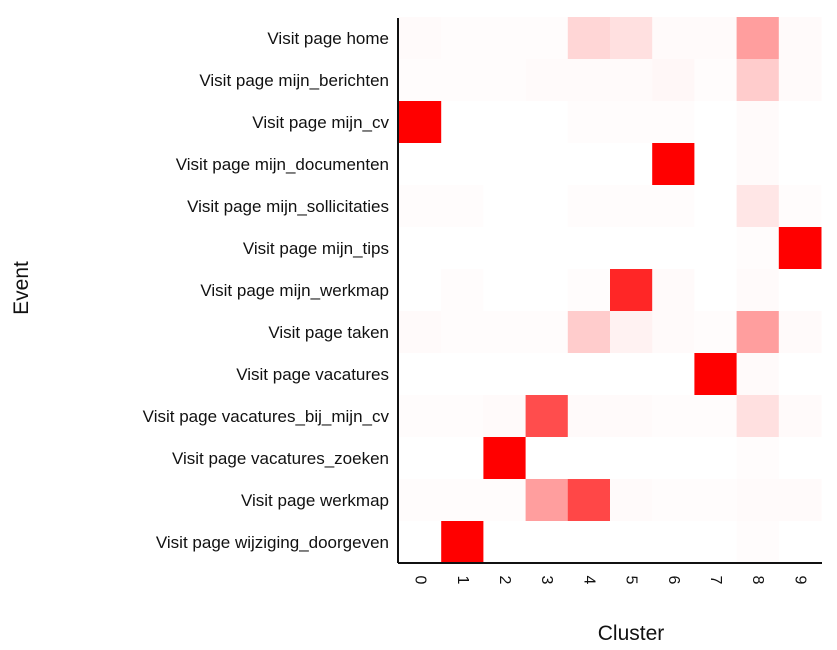 Image resolution: width=837 pixels, height=650 pixels. What do you see at coordinates (288, 206) in the screenshot?
I see `row-label: Visit page mijn_sollicitaties` at bounding box center [288, 206].